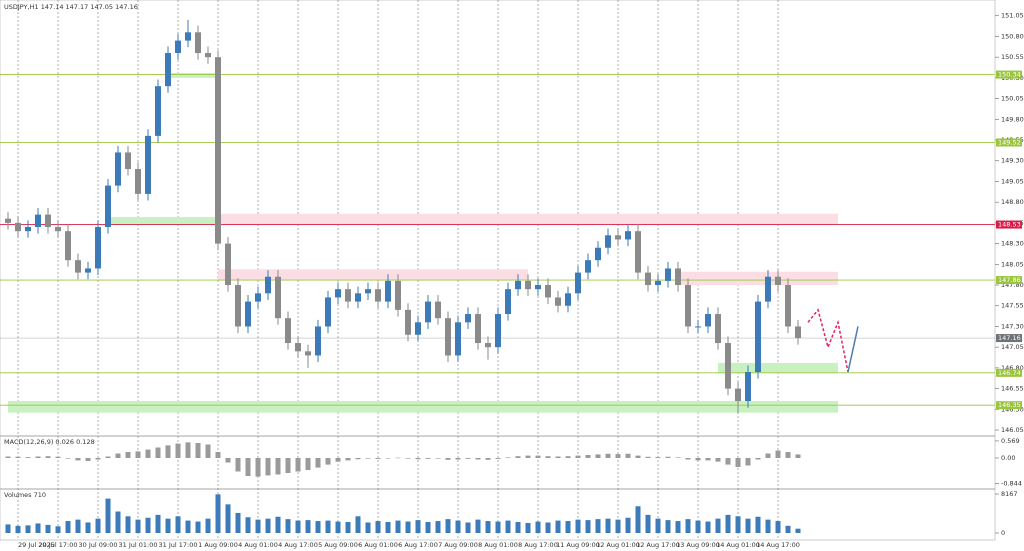 Image resolution: width=1024 pixels, height=551 pixels. I want to click on x-tick-label: 14 Aug 17:00, so click(778, 545).